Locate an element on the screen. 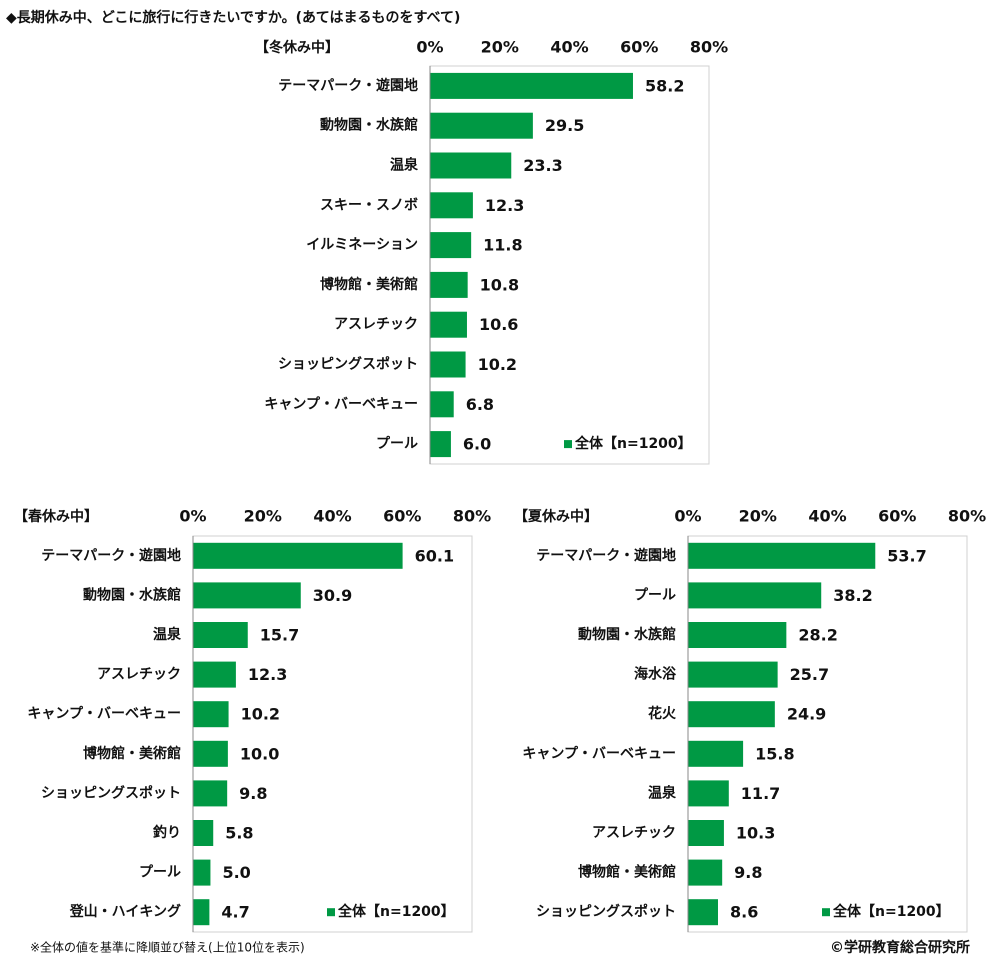 Image resolution: width=1000 pixels, height=971 pixels. value-label: 23.3 is located at coordinates (542, 165).